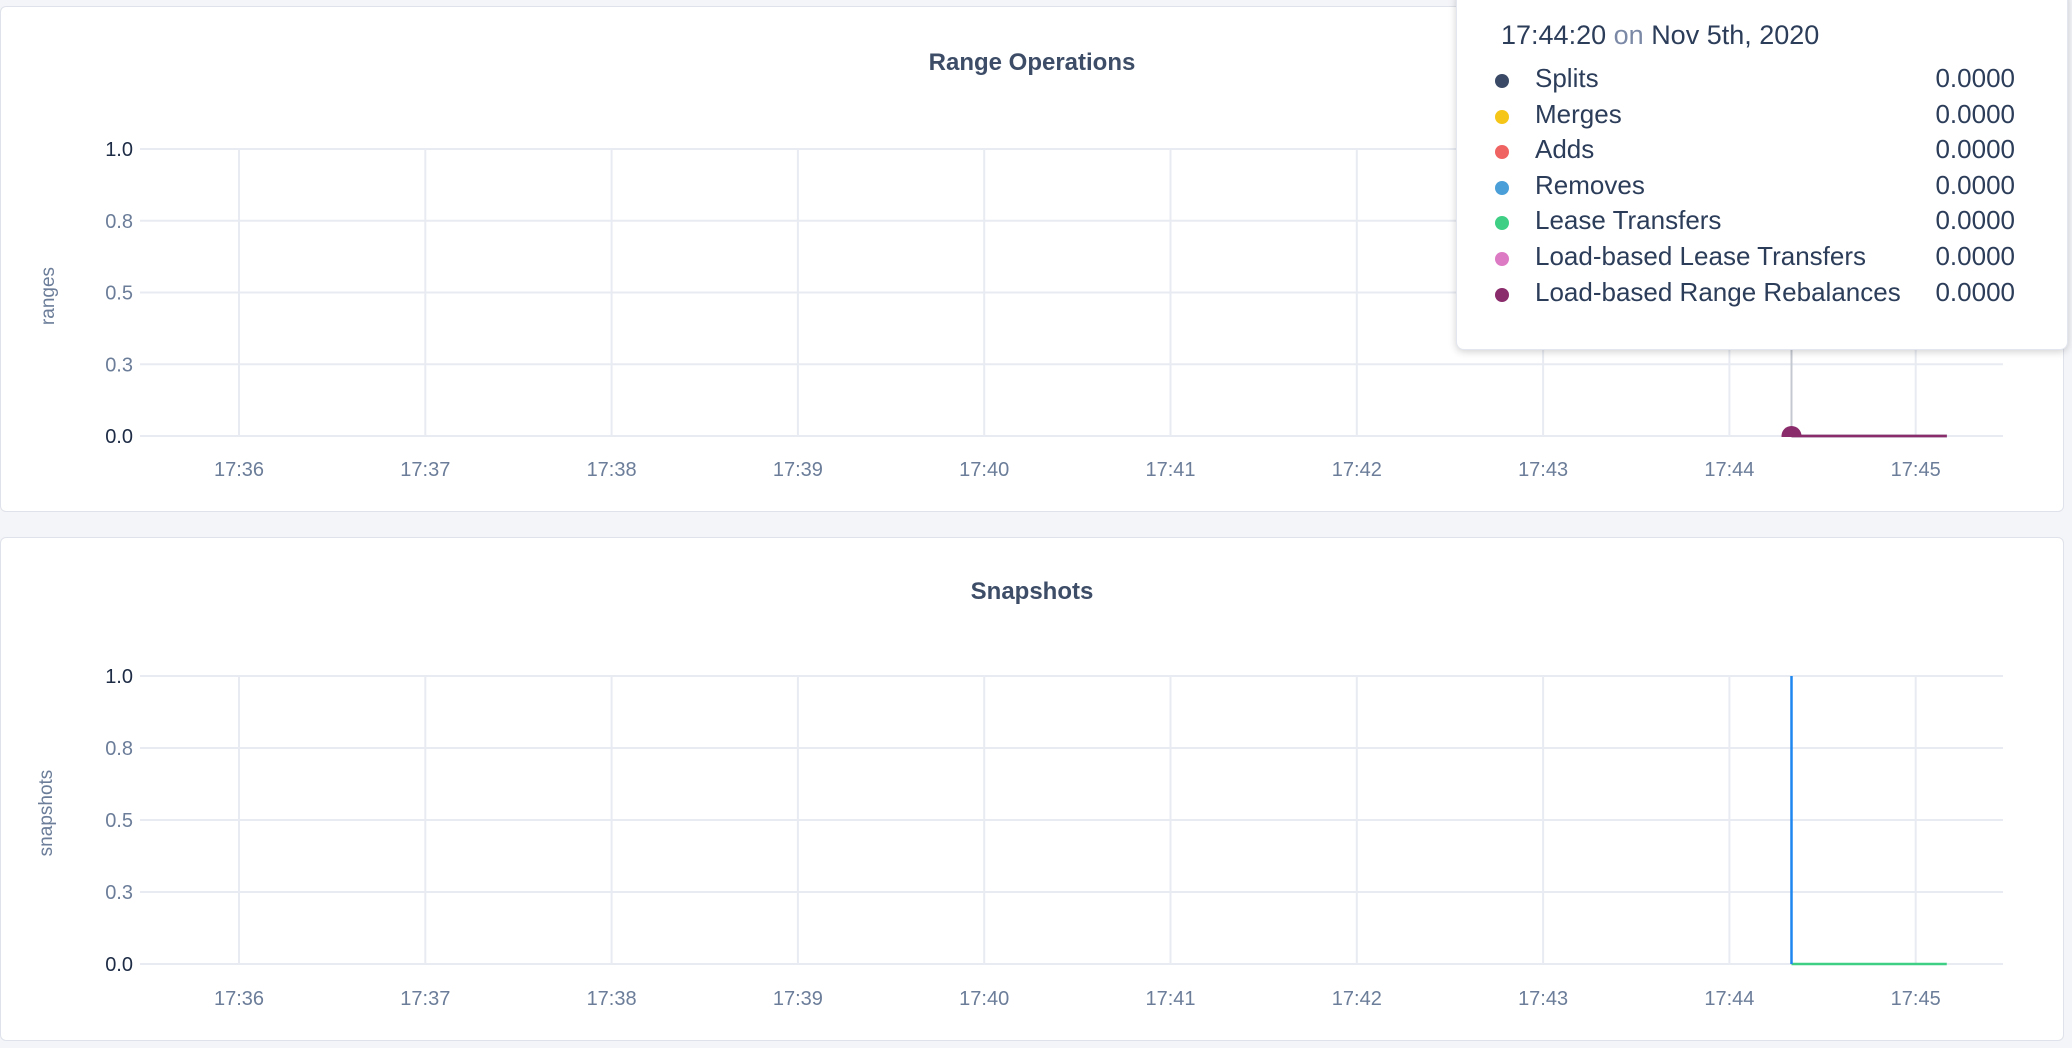 The image size is (2072, 1048). Describe the element at coordinates (1755, 80) in the screenshot. I see `tooltip-row: Splits 0.0000` at that location.